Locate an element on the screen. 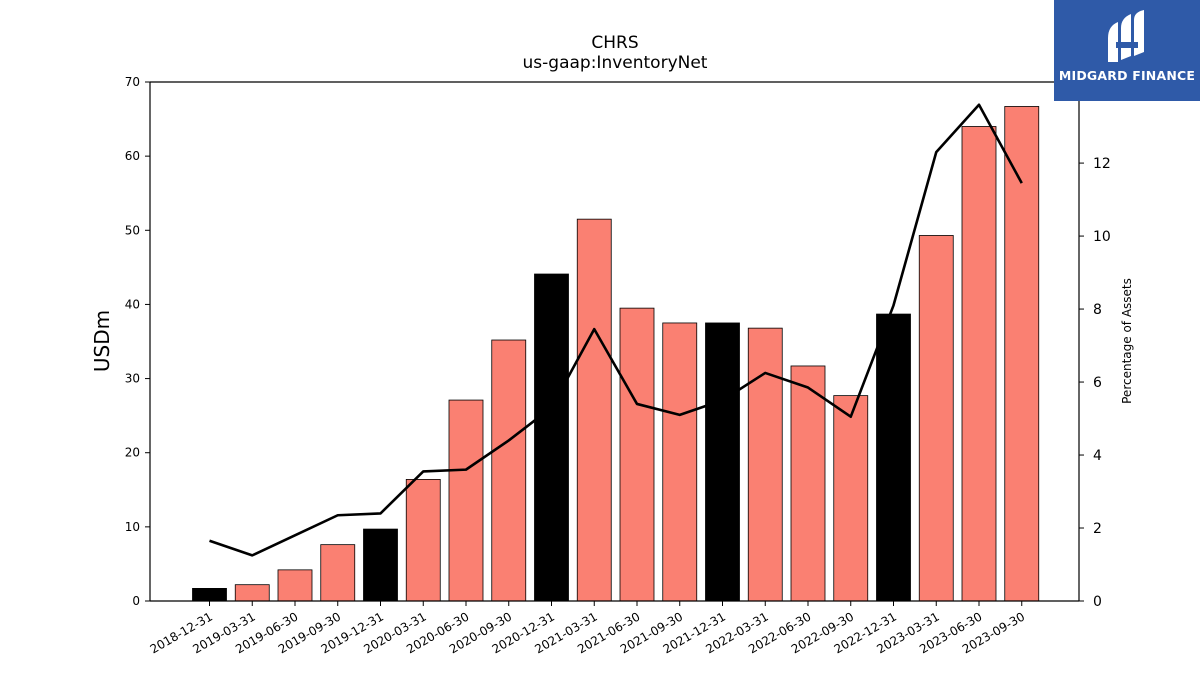 The image size is (1200, 675). y-tick-label: 50 is located at coordinates (132, 230).